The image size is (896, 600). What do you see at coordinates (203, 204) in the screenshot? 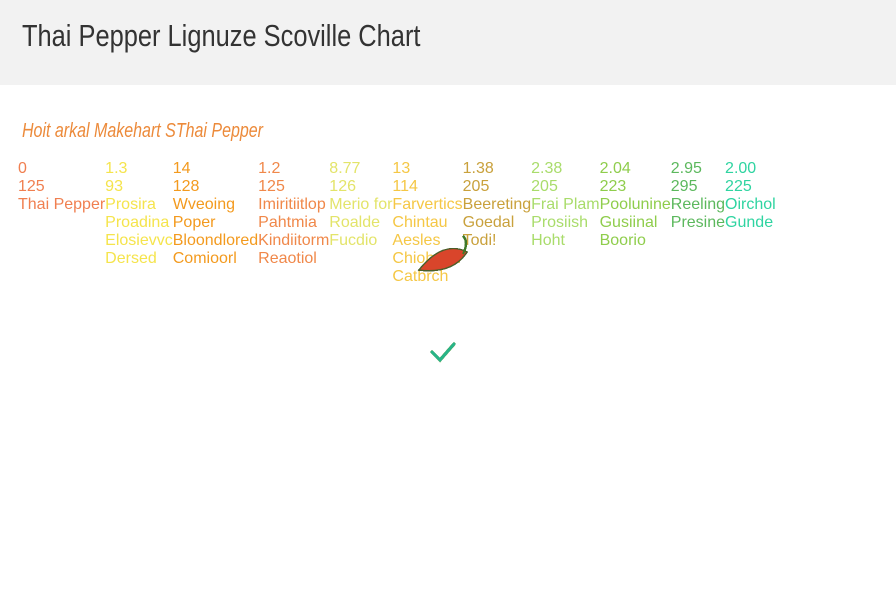
I see `label-line: Wveoing` at bounding box center [203, 204].